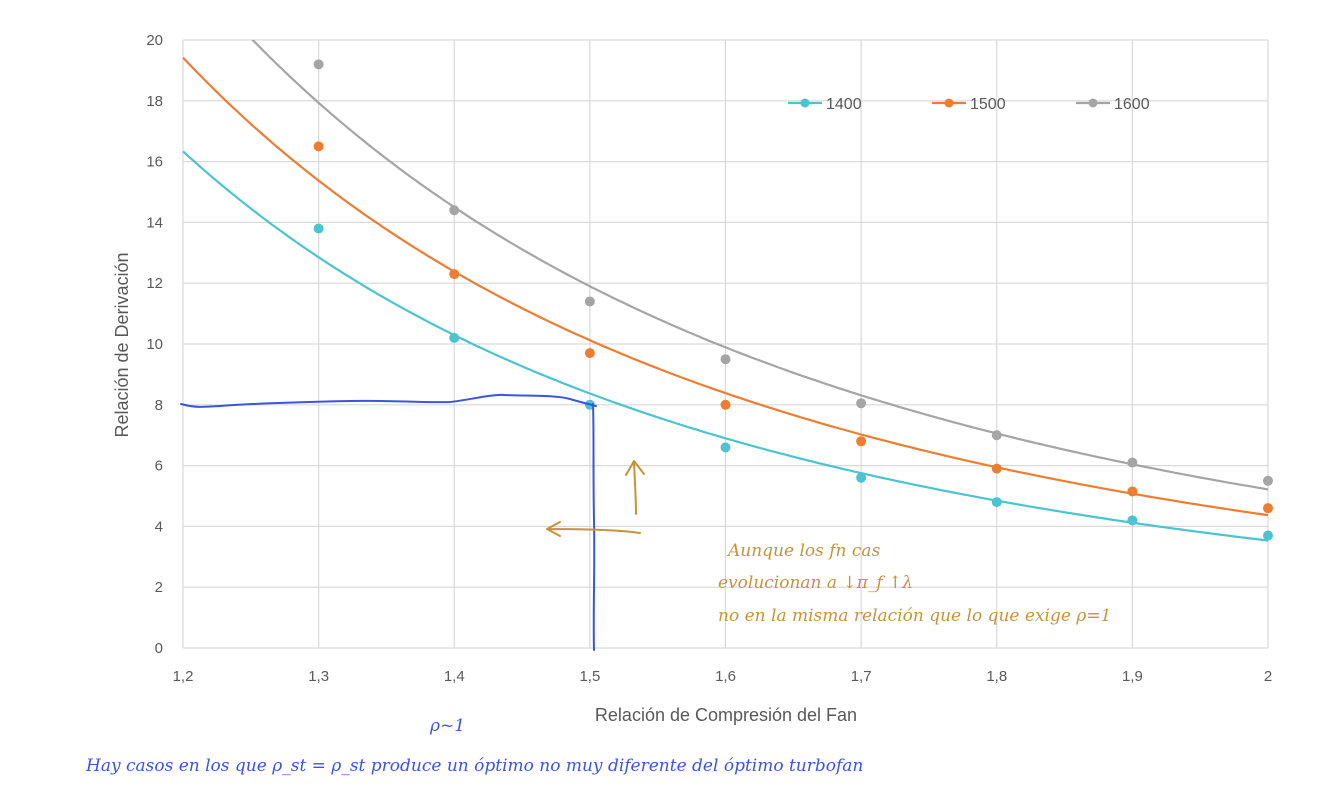 This screenshot has width=1320, height=804. I want to click on y-tick-labels: 0 2 4 6 8 10 12 14 16 18 20, so click(154, 344).